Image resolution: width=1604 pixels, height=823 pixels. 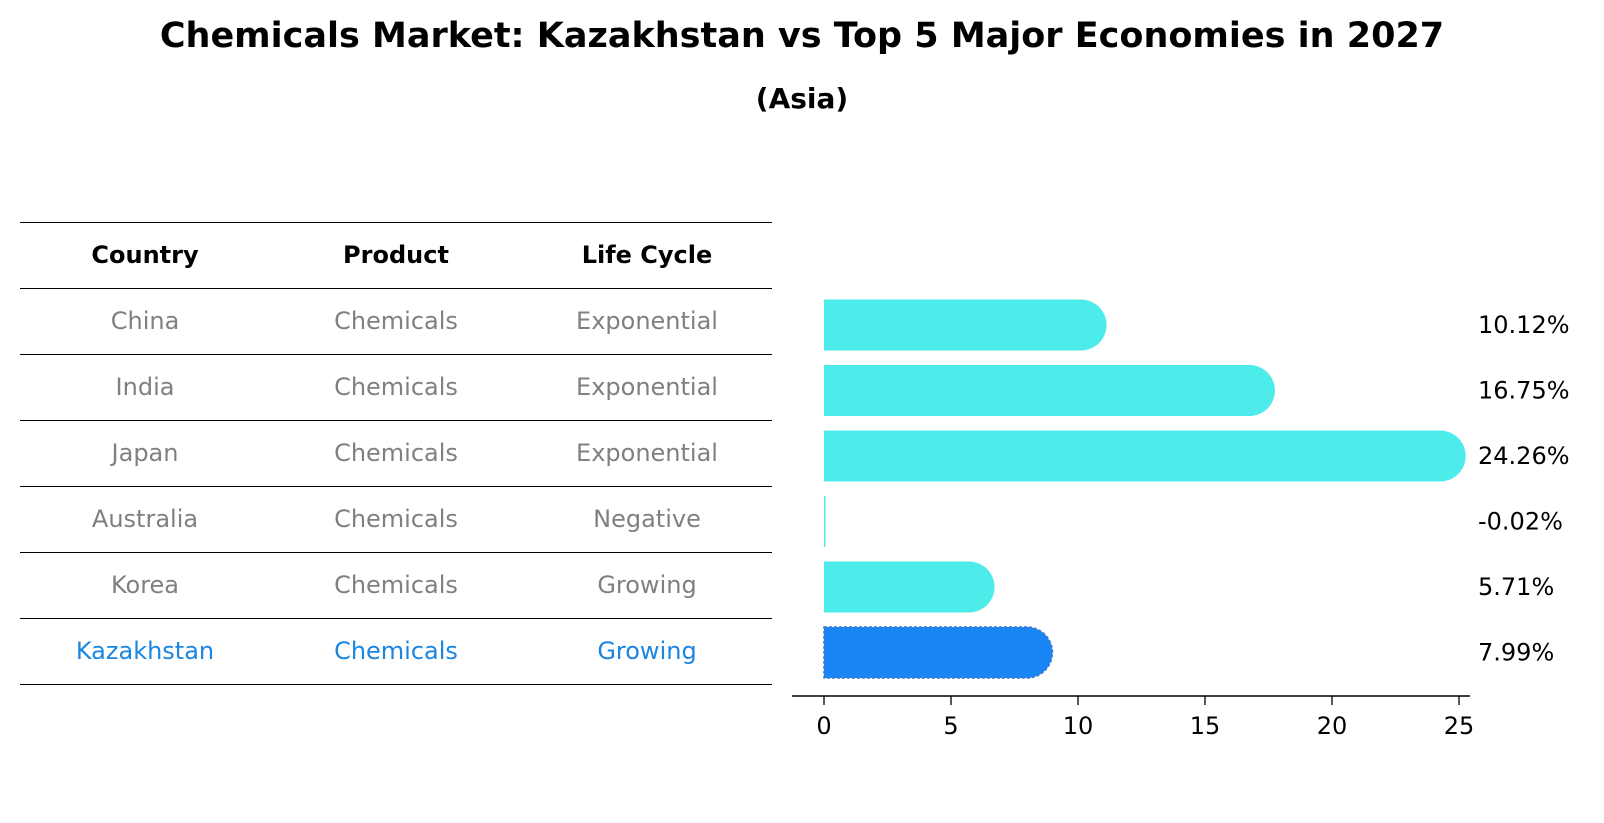 What do you see at coordinates (145, 651) in the screenshot?
I see `cell-country: Kazakhstan` at bounding box center [145, 651].